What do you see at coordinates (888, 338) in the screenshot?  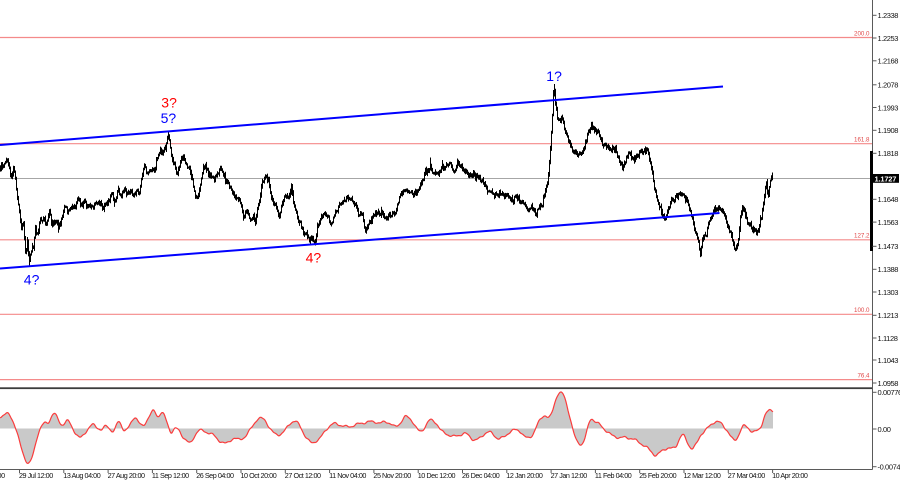 I see `svg-text: 1.1128` at bounding box center [888, 338].